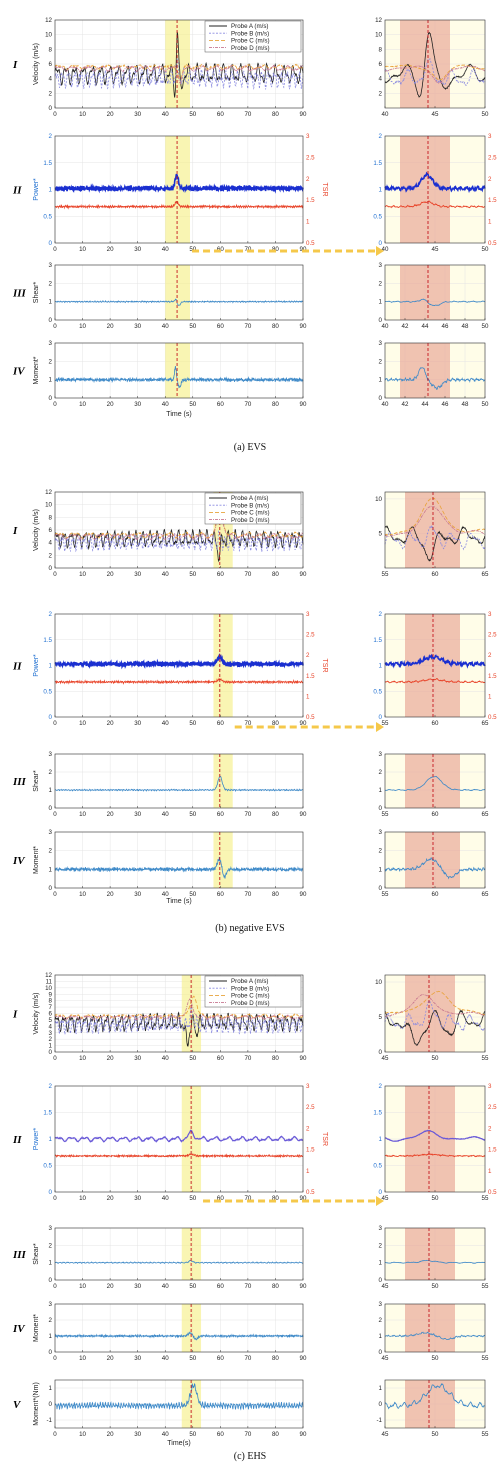  Describe the element at coordinates (36, 370) in the screenshot. I see `y-axis-label: Moment*` at that location.